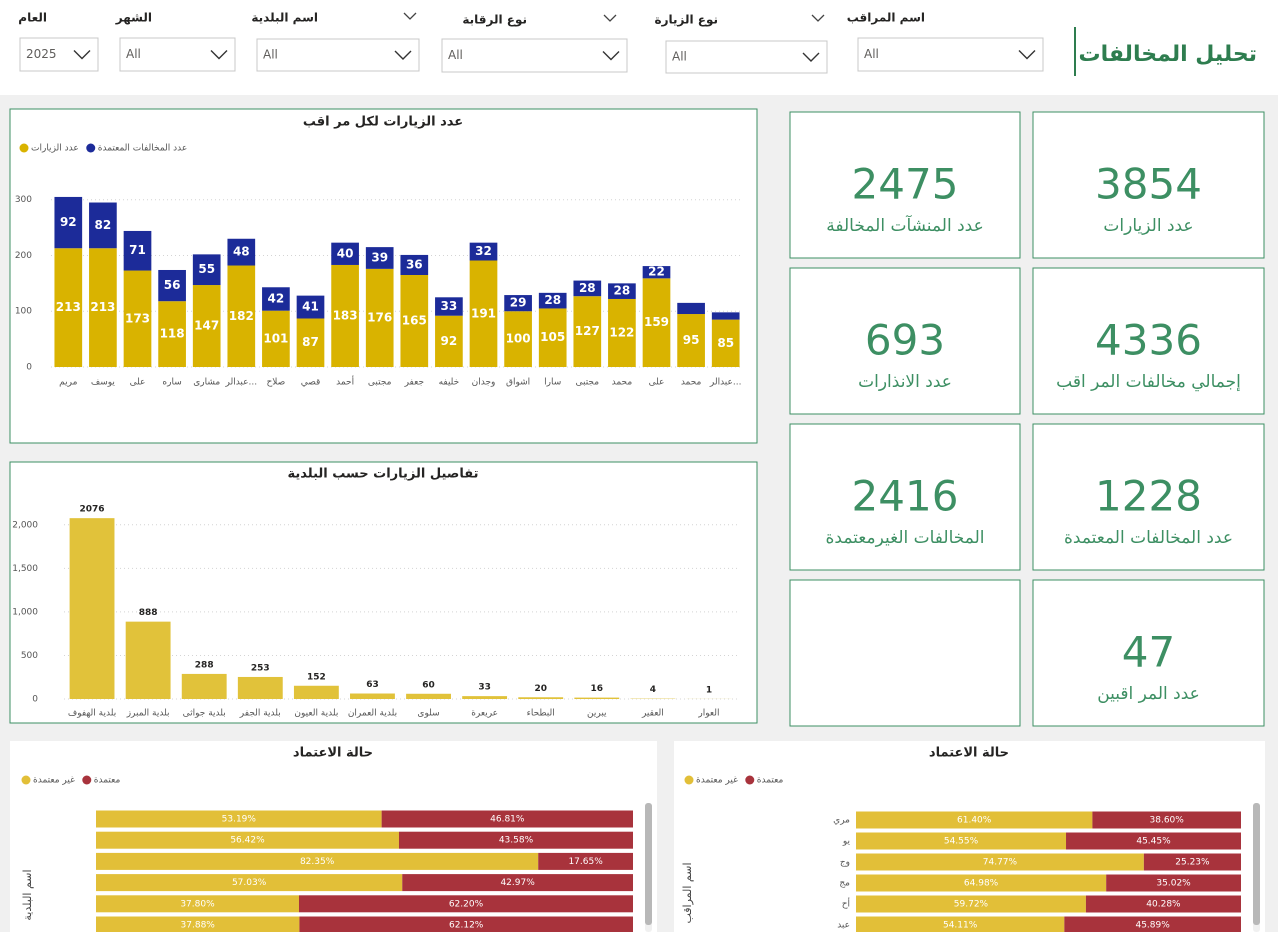 Image resolution: width=1278 pixels, height=932 pixels. Describe the element at coordinates (652, 714) in the screenshot. I see `x-tick-label: العقير` at that location.